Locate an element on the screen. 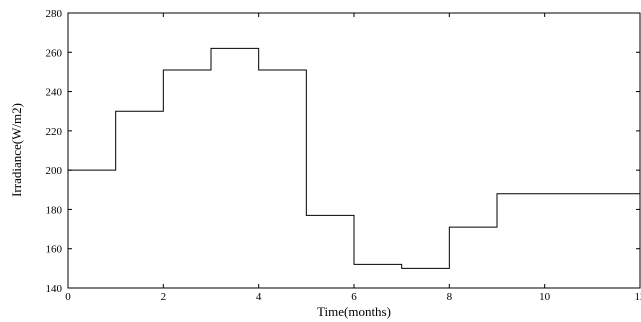 Image resolution: width=641 pixels, height=322 pixels. x-tick-label: 0 is located at coordinates (68, 297).